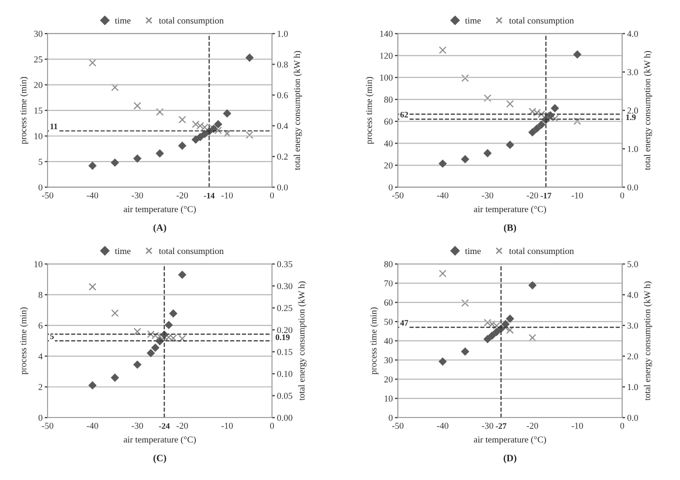  I want to click on y-tick-label: 2, so click(40, 387).